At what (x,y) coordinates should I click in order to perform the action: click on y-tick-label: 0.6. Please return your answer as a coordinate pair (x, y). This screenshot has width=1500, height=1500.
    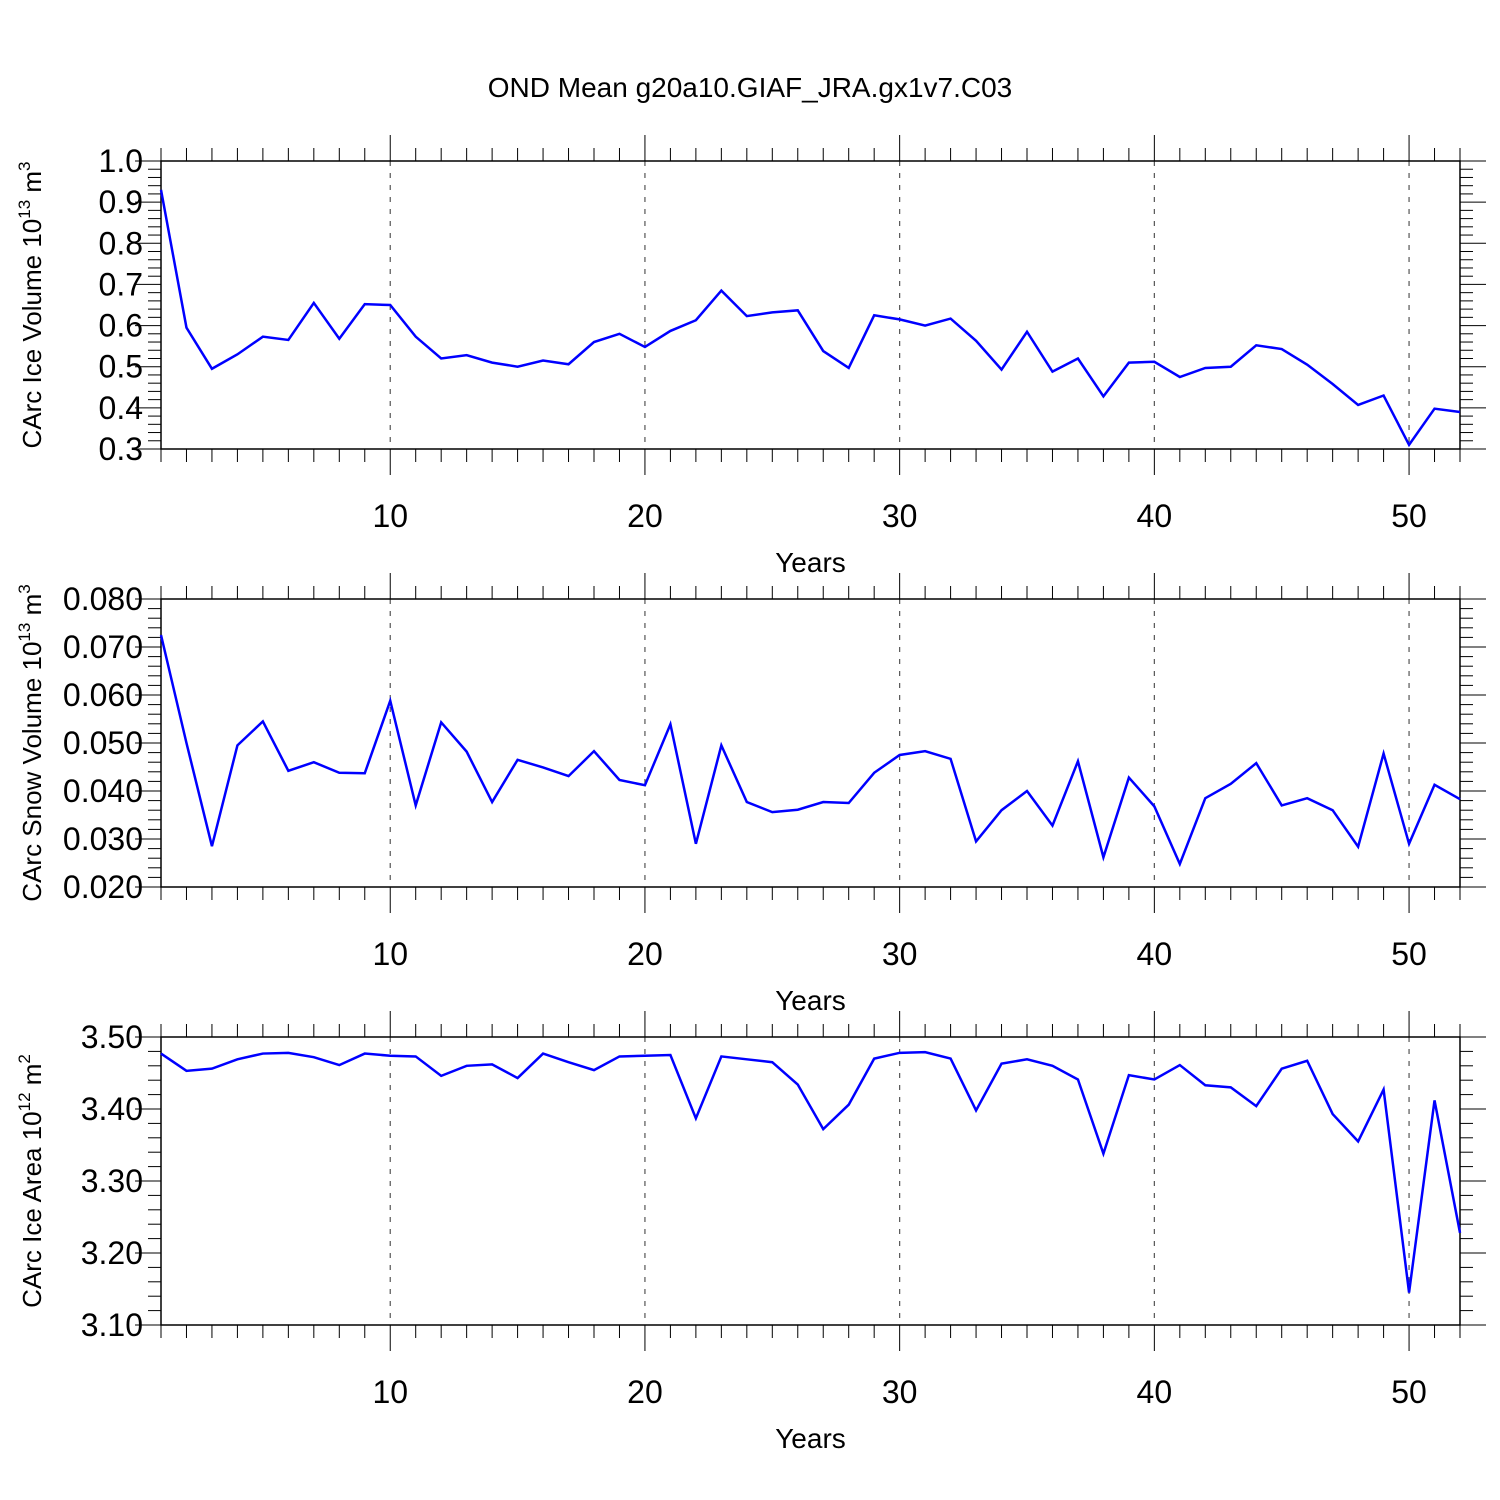
    Looking at the image, I should click on (121, 326).